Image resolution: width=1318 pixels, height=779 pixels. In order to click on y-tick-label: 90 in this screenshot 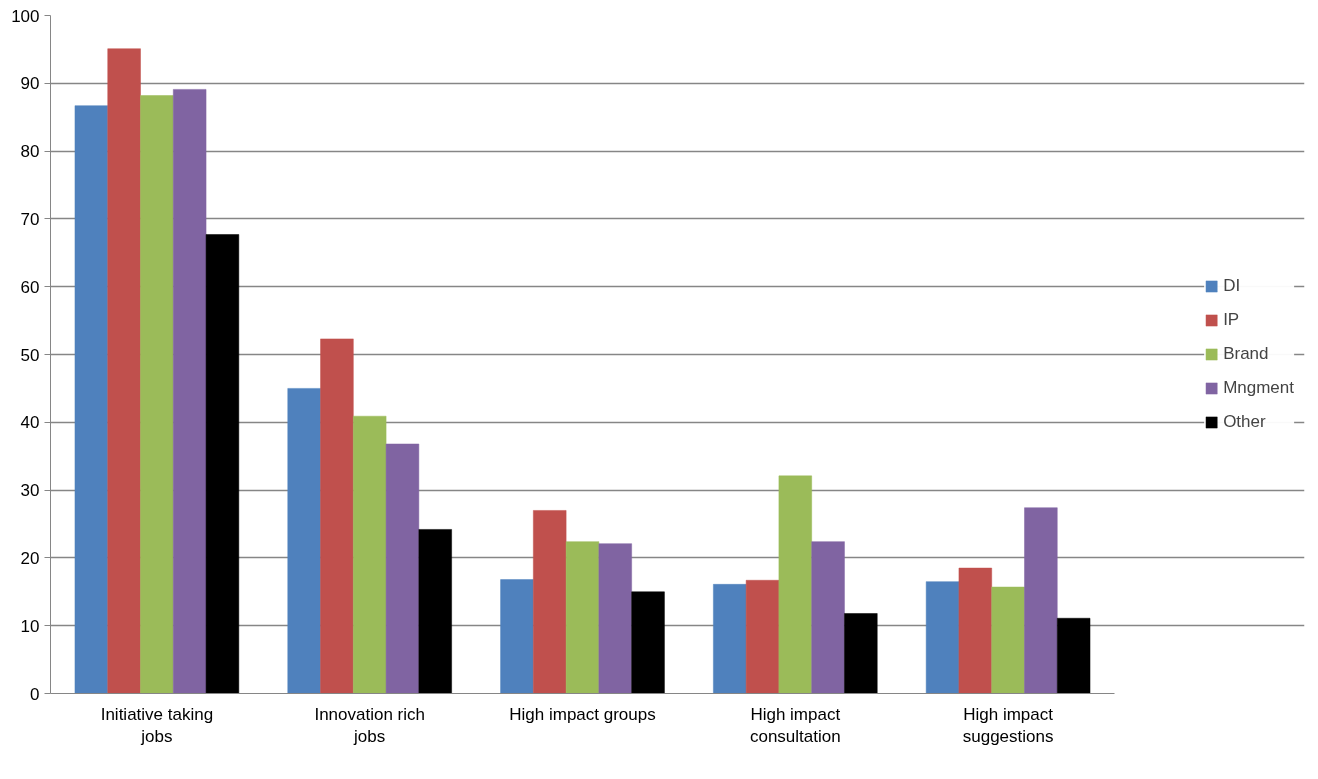, I will do `click(30, 84)`.